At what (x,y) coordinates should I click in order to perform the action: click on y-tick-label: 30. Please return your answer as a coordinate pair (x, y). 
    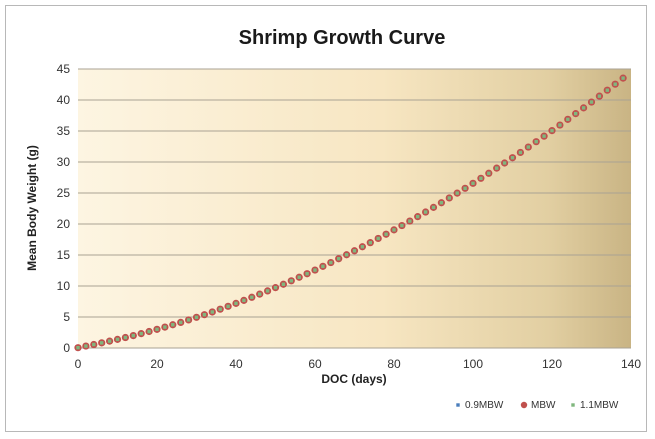
    Looking at the image, I should click on (64, 162).